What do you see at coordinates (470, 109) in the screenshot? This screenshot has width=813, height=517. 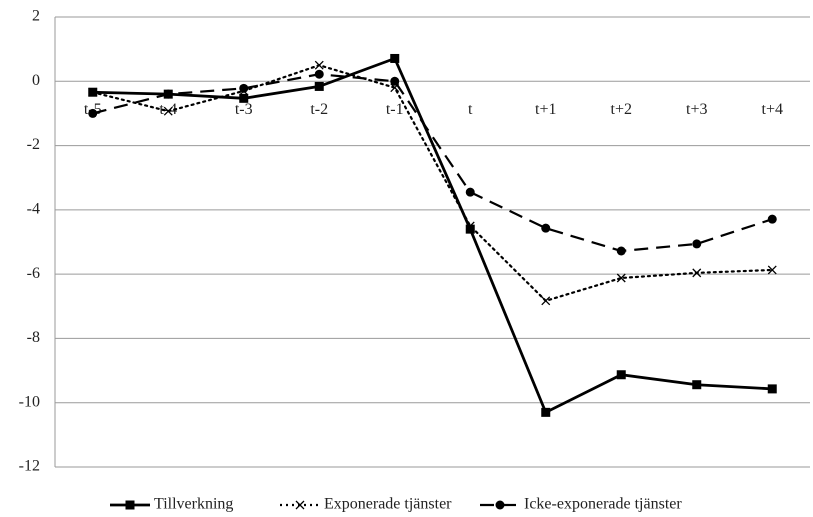 I see `x-tick-label: t` at bounding box center [470, 109].